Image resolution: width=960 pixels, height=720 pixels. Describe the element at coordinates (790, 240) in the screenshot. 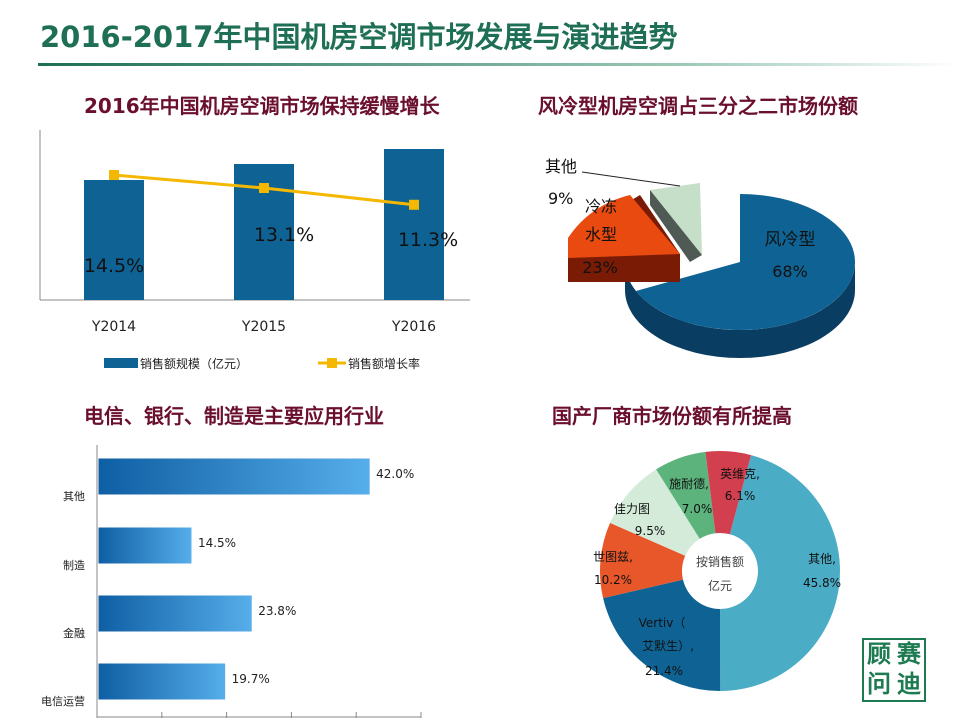

I see `pie-label: 风冷型` at that location.